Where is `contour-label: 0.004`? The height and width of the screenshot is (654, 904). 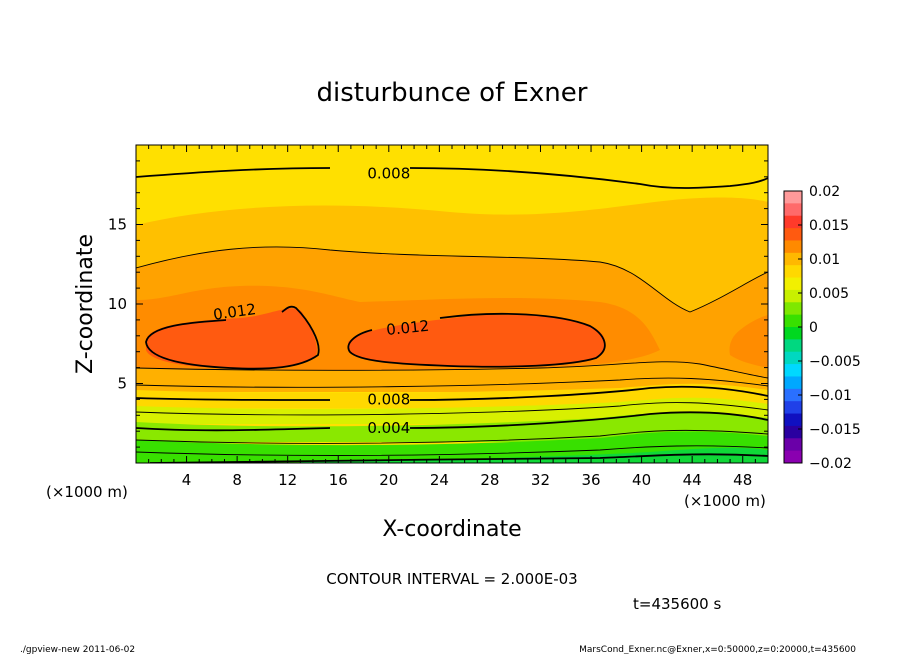
contour-label: 0.004 is located at coordinates (388, 428).